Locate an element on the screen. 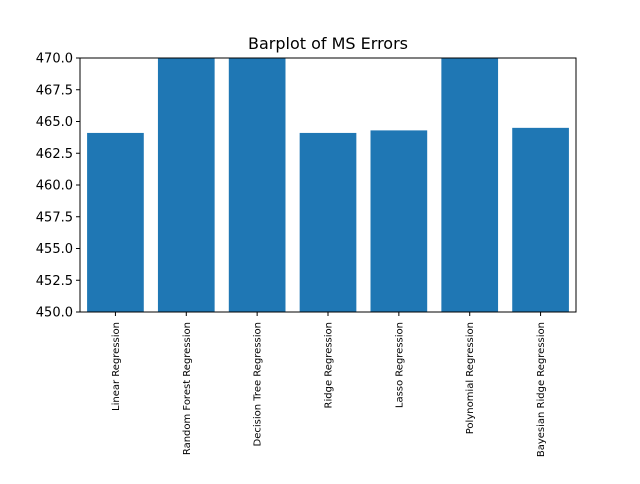 Image resolution: width=640 pixels, height=484 pixels. y-tick-label: 462.5 is located at coordinates (54, 154).